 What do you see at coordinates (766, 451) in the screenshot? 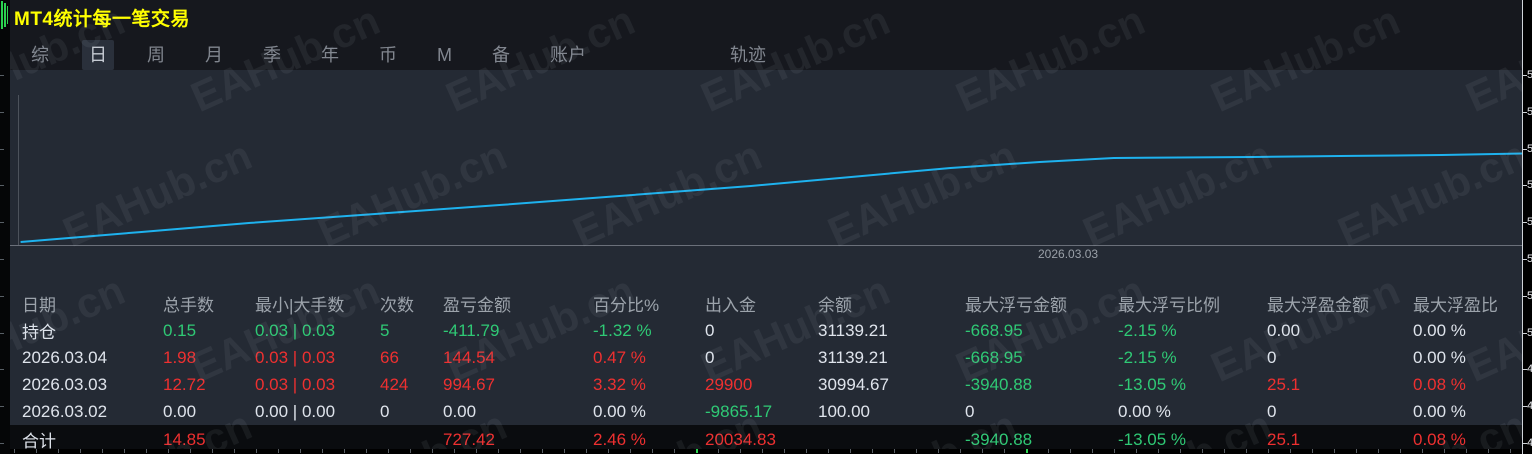
I see `time-axis` at bounding box center [766, 451].